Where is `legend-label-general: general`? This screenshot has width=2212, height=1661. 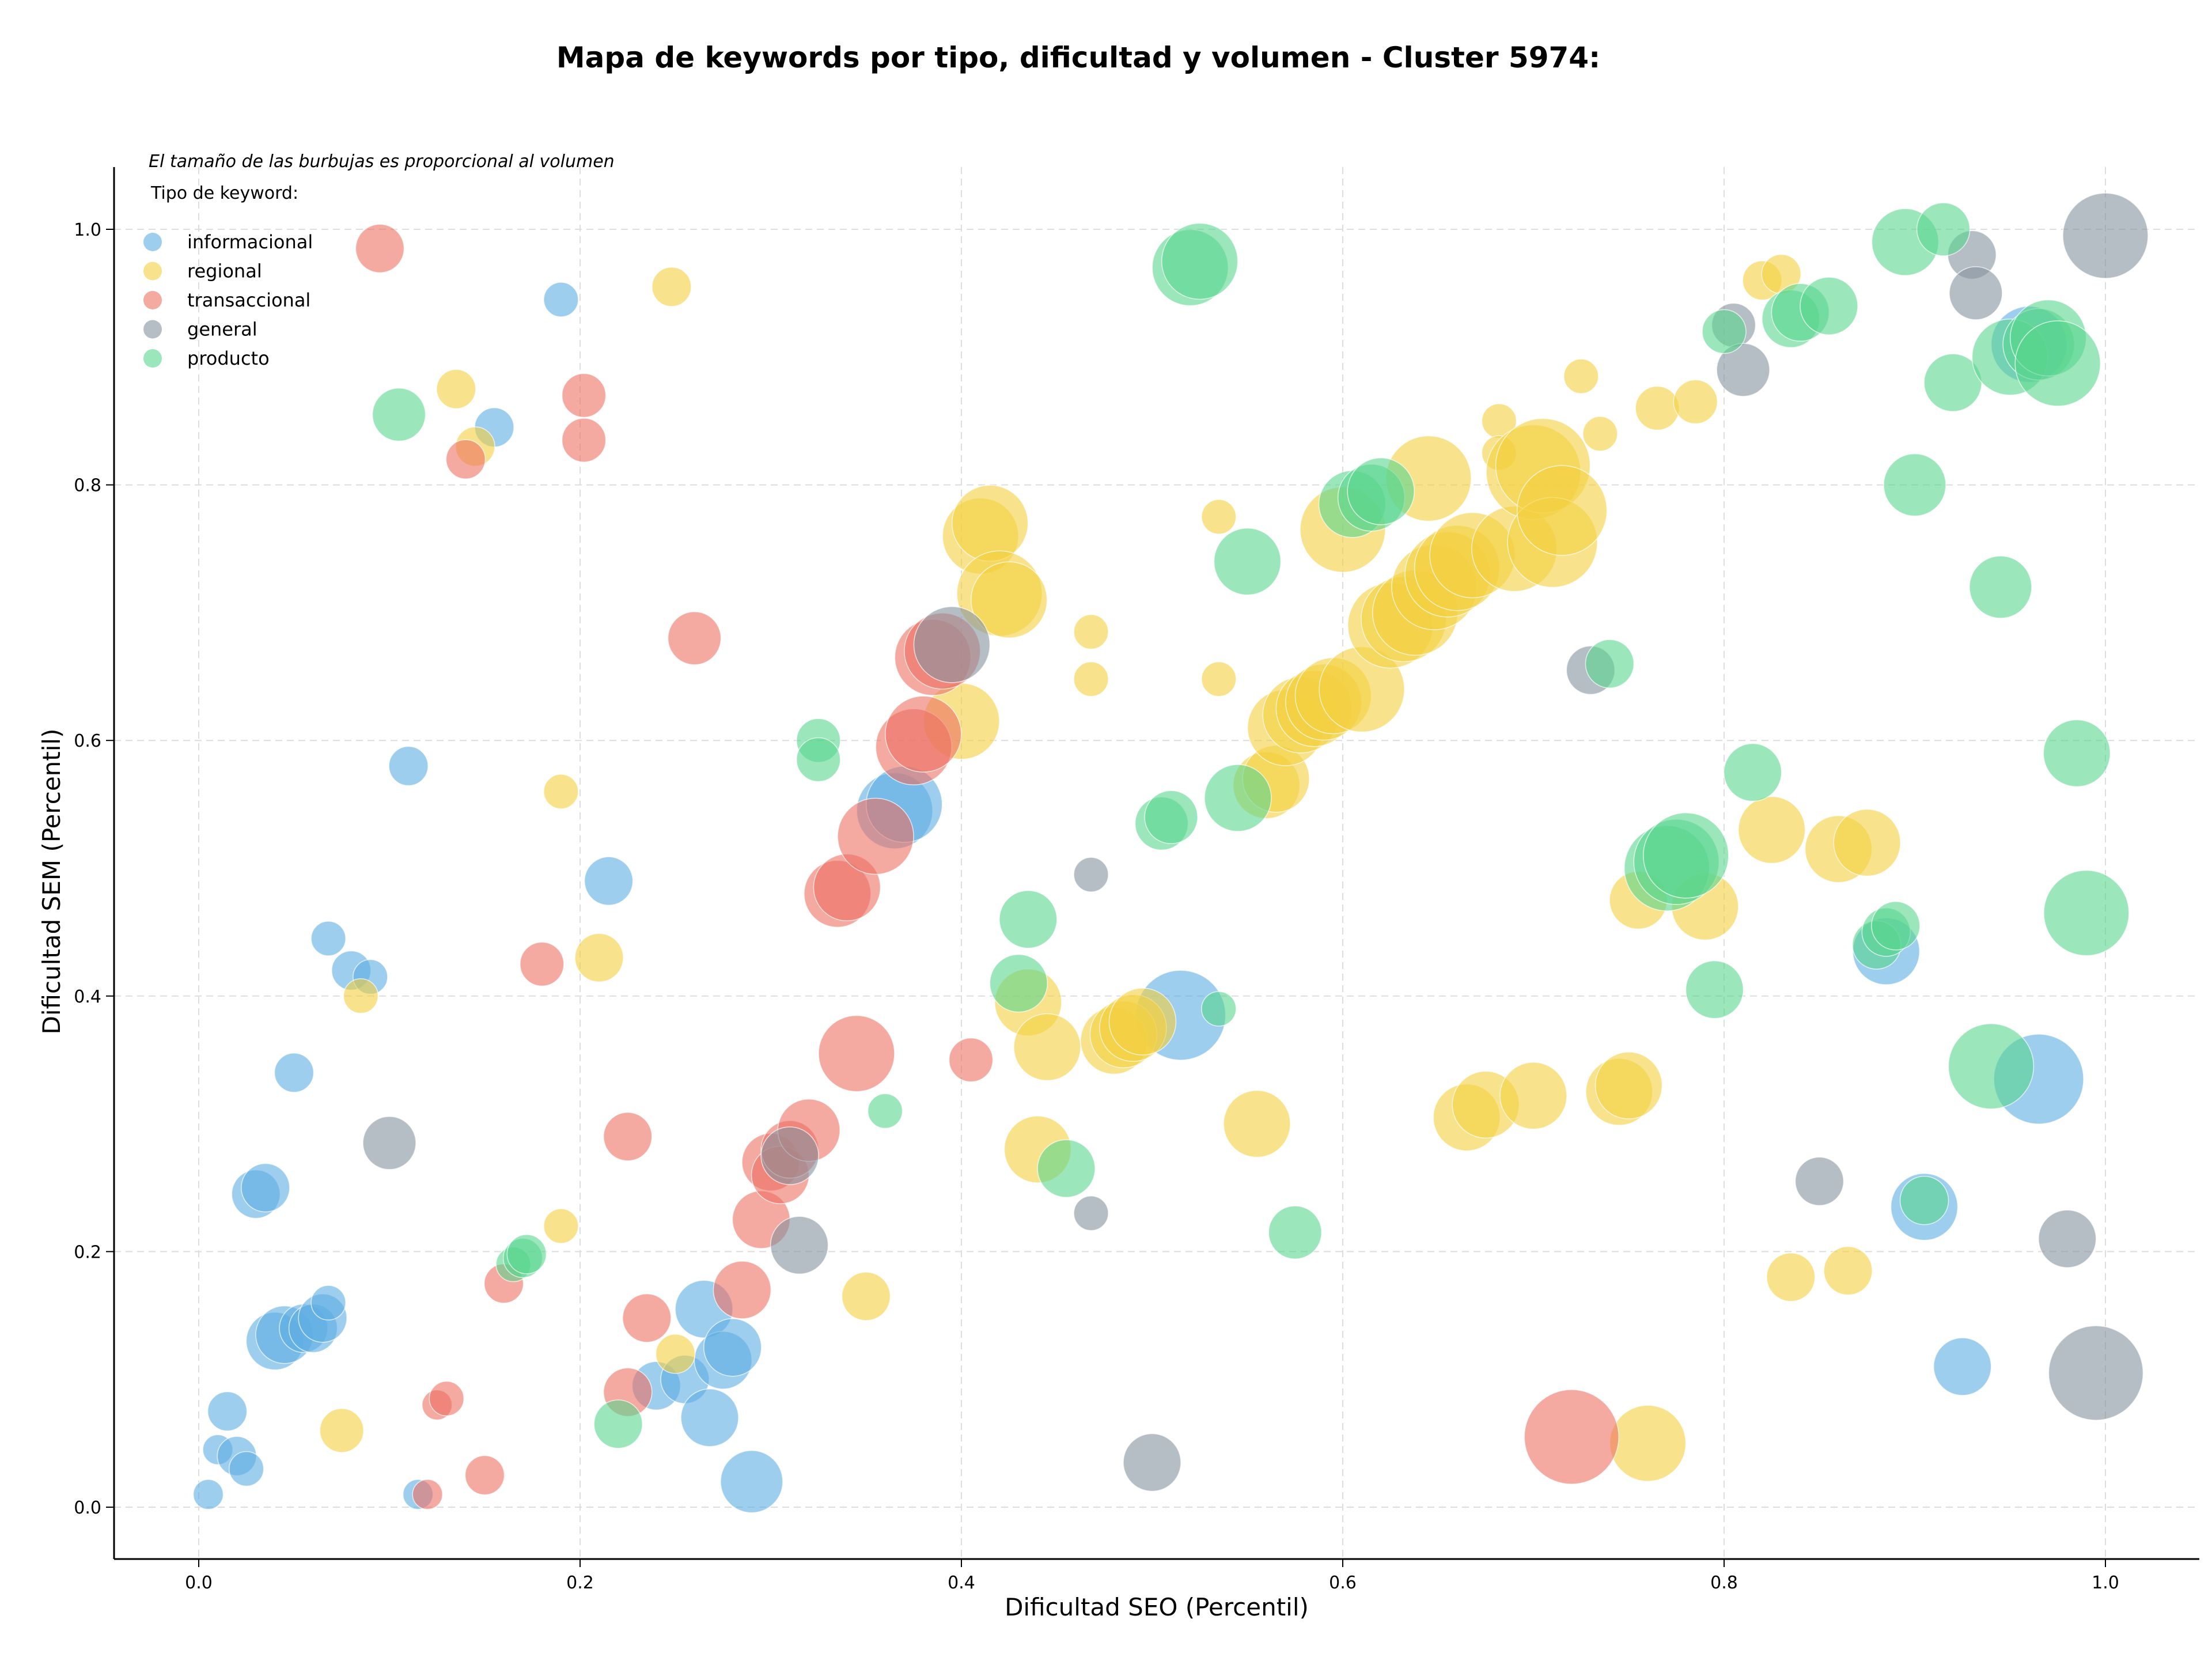
legend-label-general: general is located at coordinates (222, 329).